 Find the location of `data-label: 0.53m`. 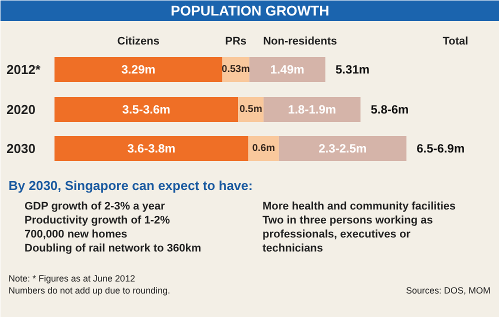

data-label: 0.53m is located at coordinates (236, 69).